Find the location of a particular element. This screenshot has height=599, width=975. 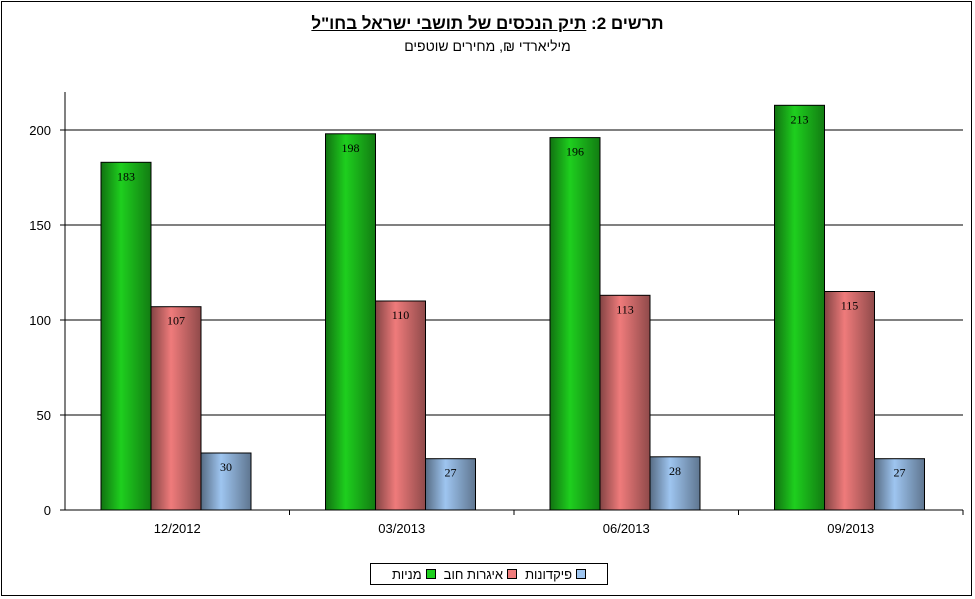

data-label: 30 is located at coordinates (226, 467).